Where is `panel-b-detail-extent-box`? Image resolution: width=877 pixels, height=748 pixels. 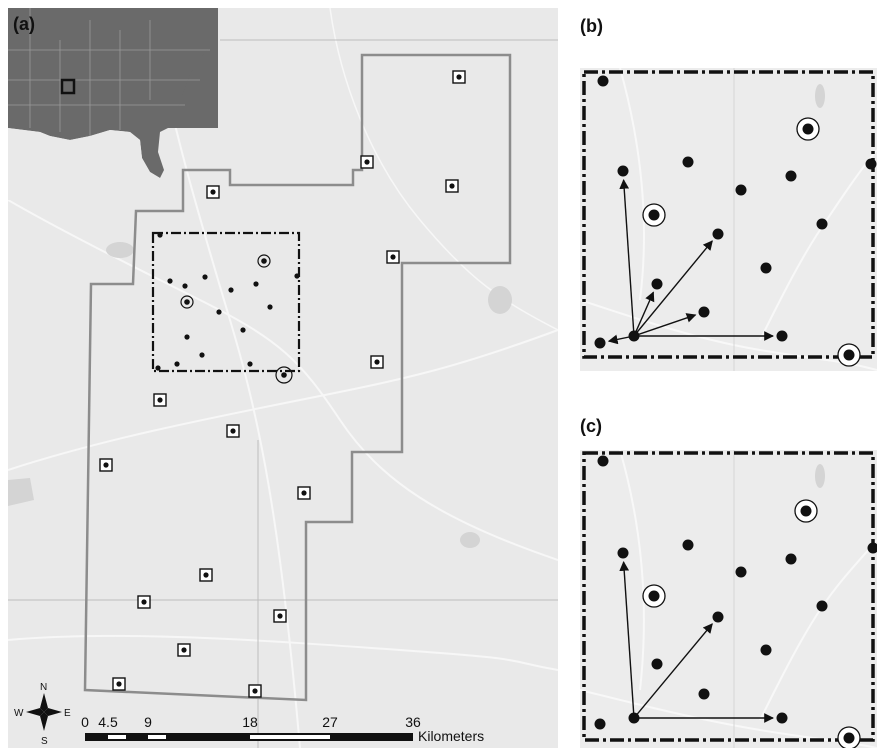 panel-b-detail-extent-box is located at coordinates (728, 214).